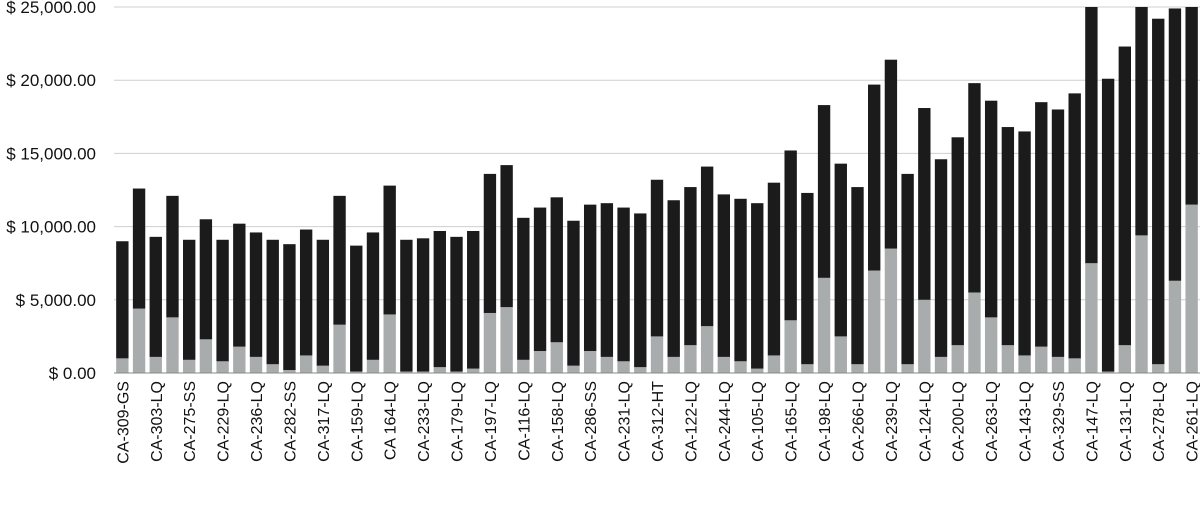 The height and width of the screenshot is (518, 1200). What do you see at coordinates (959, 421) in the screenshot?
I see `x-tick-label: CA-200-LQ` at bounding box center [959, 421].